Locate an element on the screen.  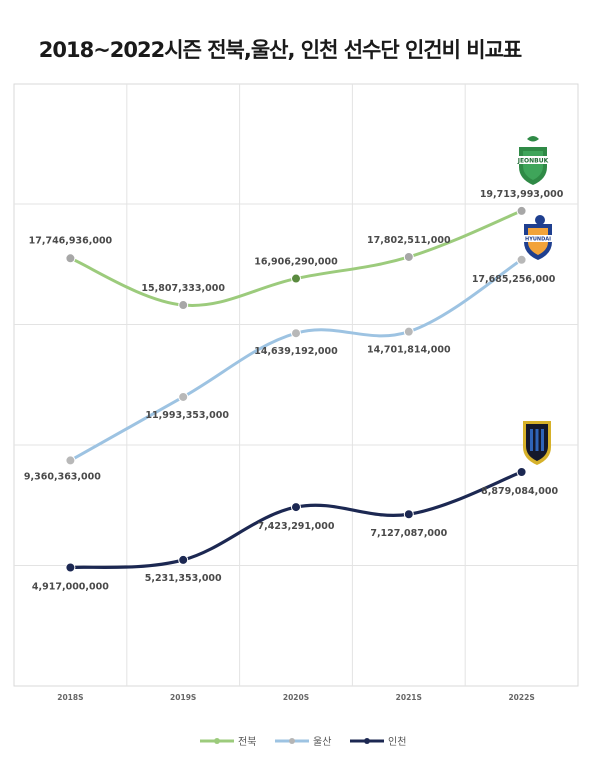
incheon-logo-icon is located at coordinates (537, 443).